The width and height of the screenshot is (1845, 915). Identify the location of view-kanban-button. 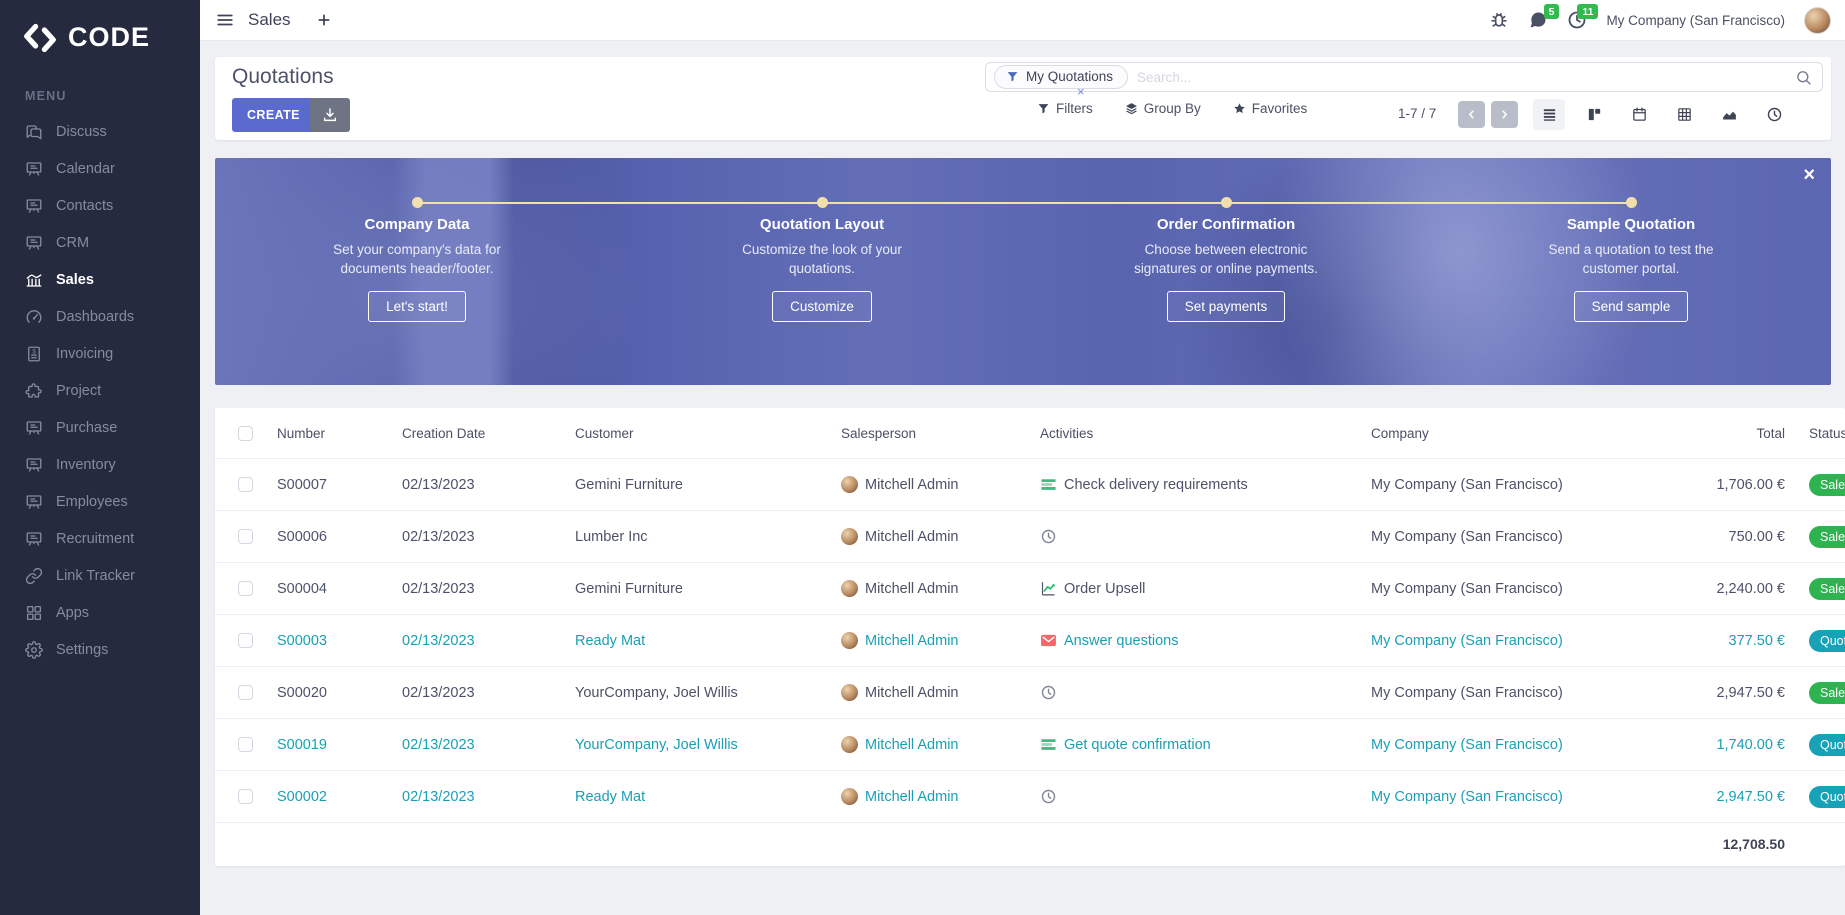
(1594, 114).